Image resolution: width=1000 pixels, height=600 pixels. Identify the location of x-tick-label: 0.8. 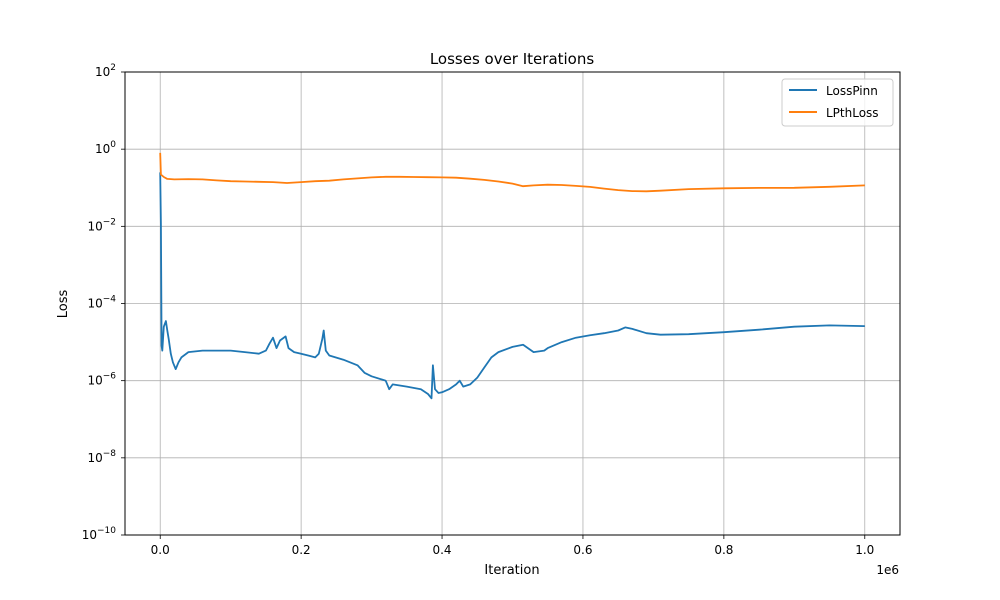
(723, 550).